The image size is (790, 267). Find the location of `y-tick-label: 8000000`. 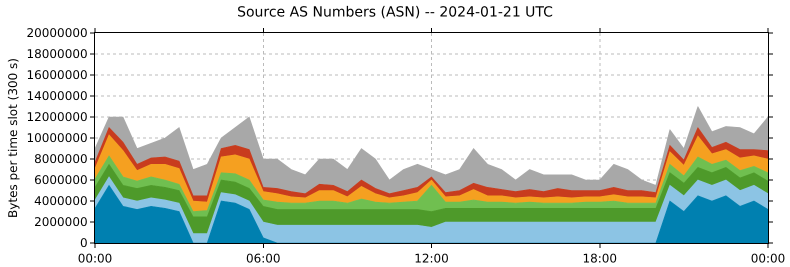

y-tick-label: 8000000 is located at coordinates (61, 159).